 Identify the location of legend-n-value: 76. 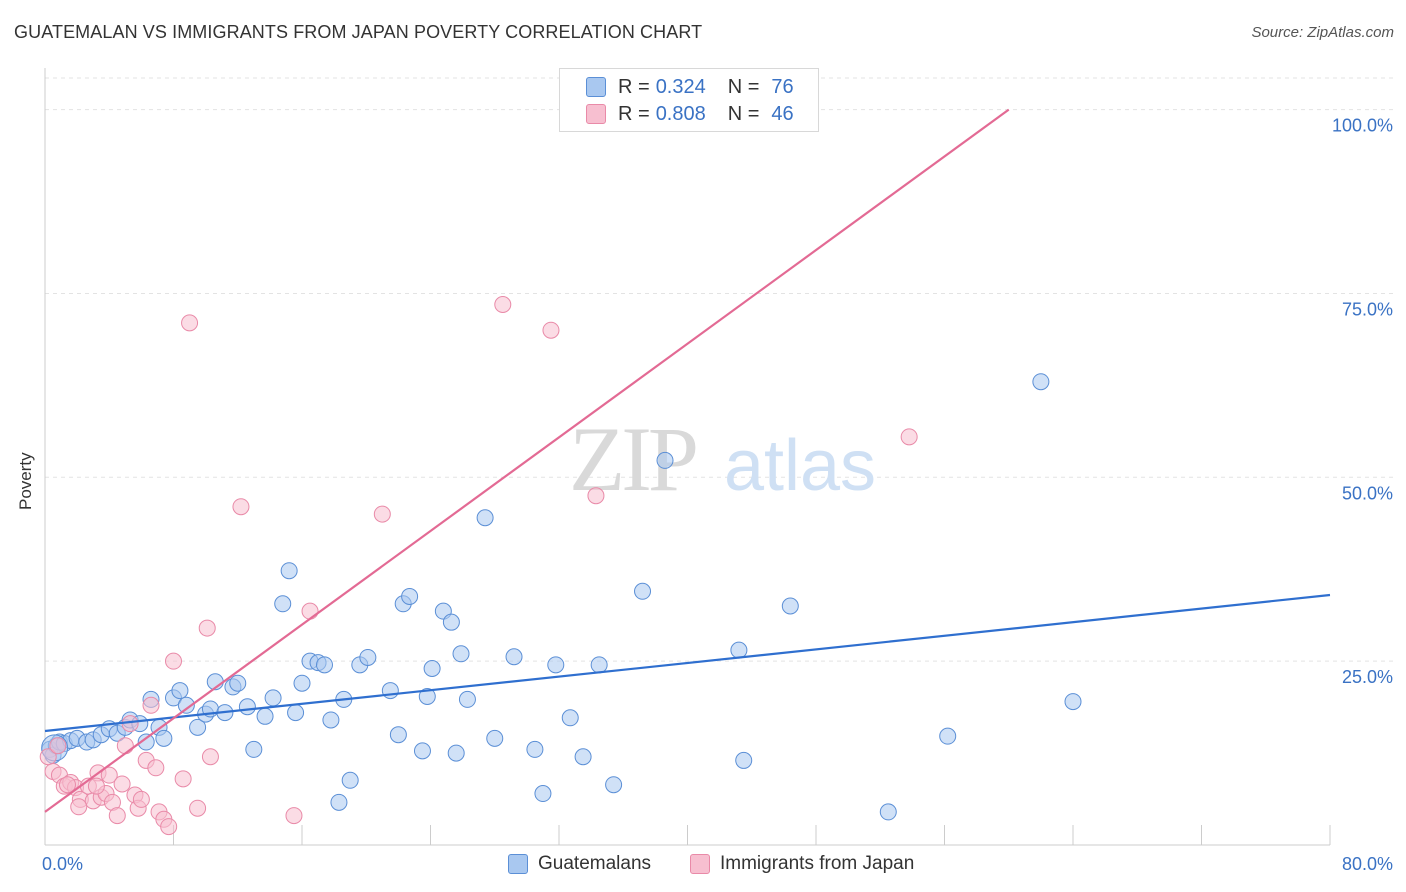
(782, 86).